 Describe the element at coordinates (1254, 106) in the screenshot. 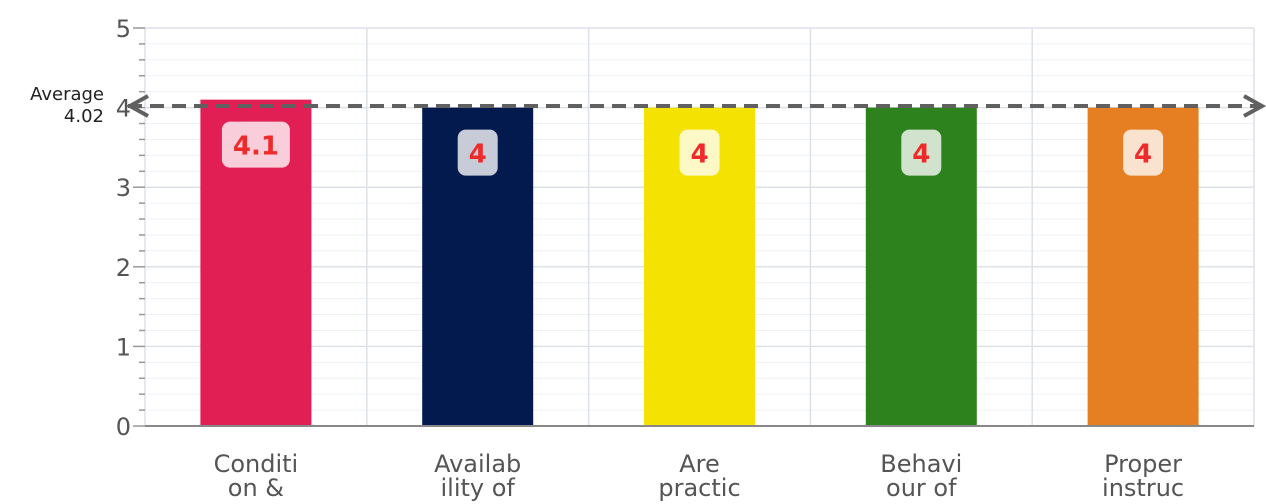

I see `average-arrow-right` at that location.